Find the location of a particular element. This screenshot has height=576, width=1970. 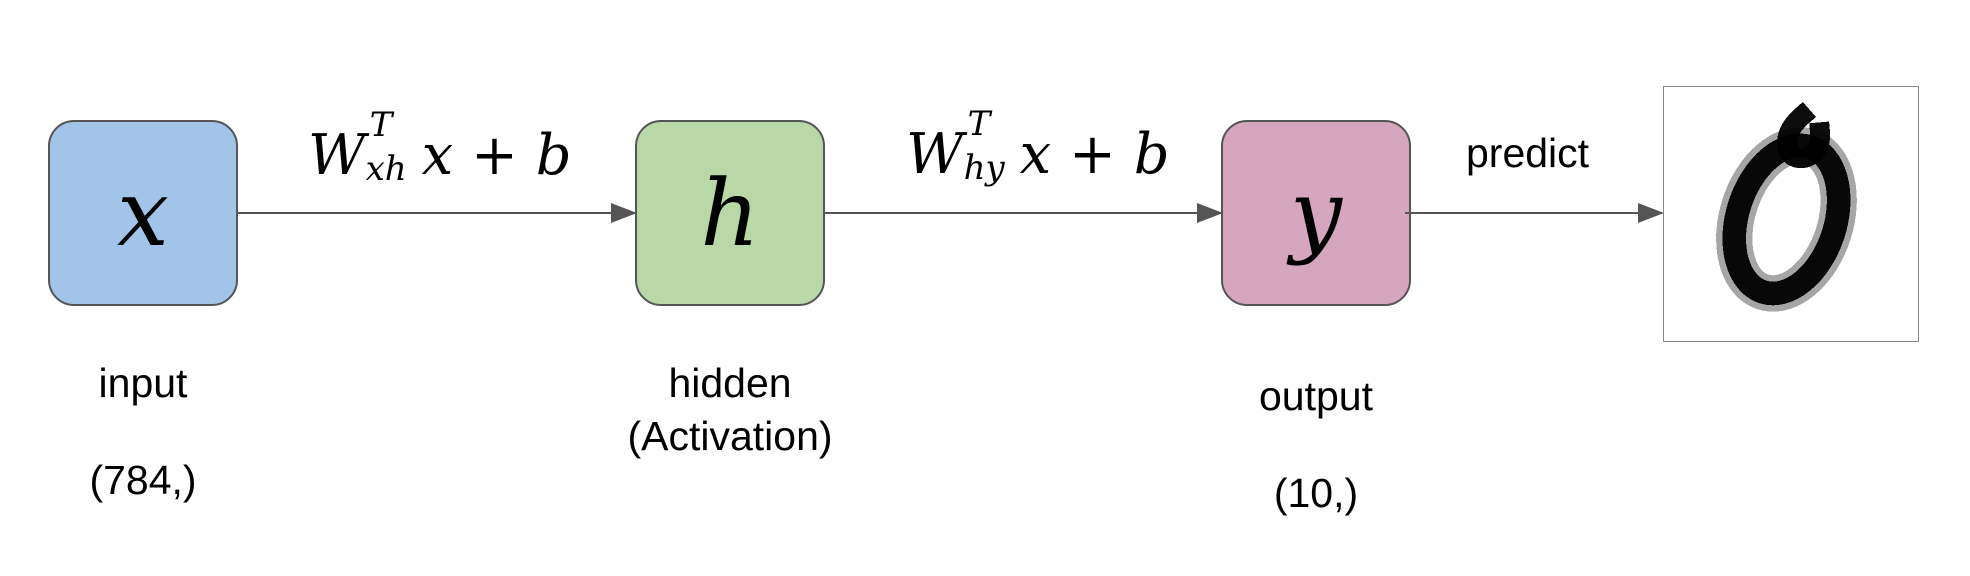

predict-label: predict is located at coordinates (1528, 153).